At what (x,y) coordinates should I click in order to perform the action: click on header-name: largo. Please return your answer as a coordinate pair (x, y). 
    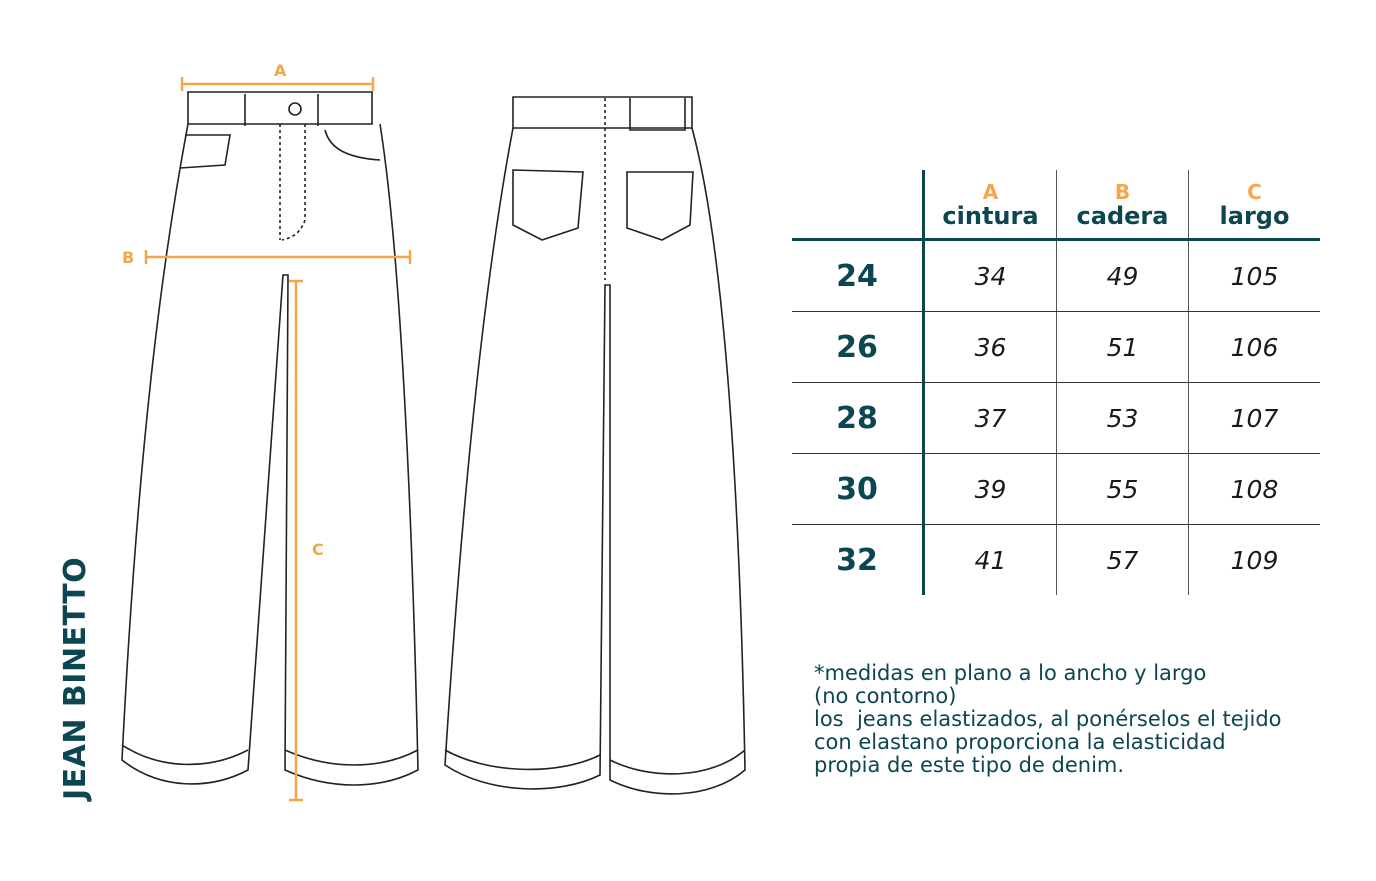
    Looking at the image, I should click on (1254, 216).